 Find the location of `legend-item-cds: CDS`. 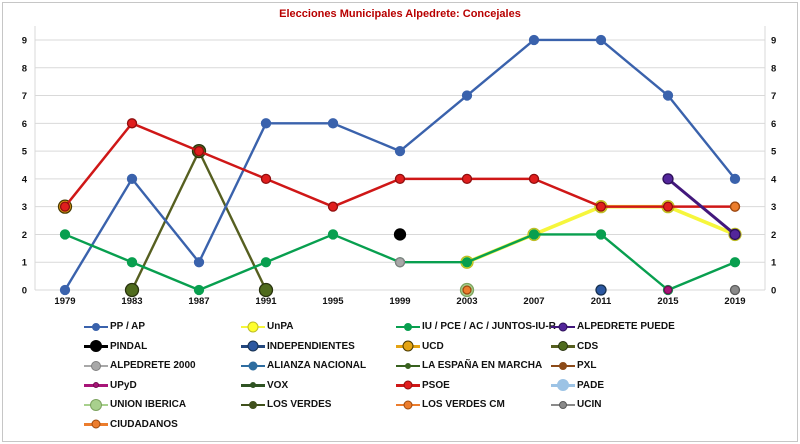

legend-item-cds: CDS is located at coordinates (631, 346).